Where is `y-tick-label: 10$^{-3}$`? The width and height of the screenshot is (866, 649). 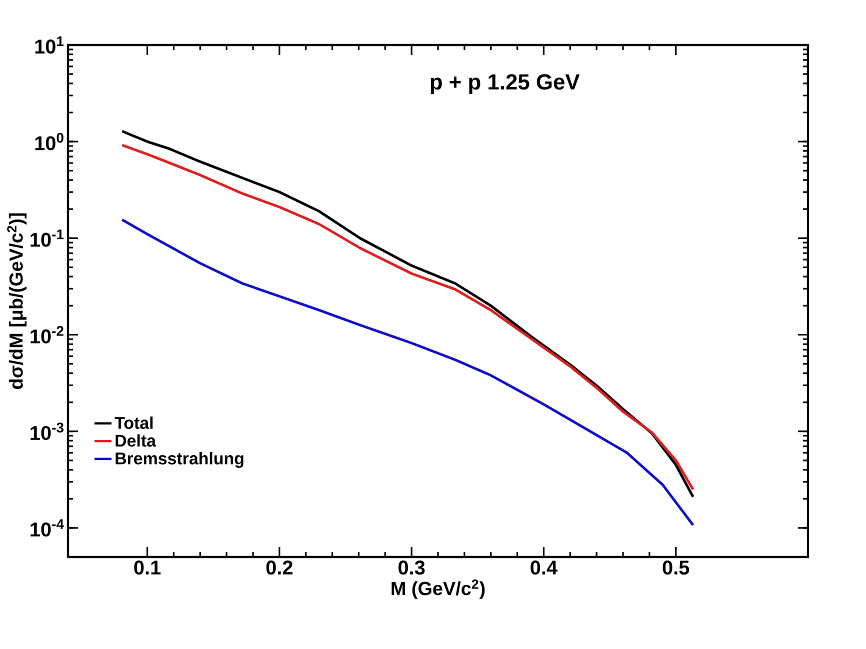 y-tick-label: 10$^{-3}$ is located at coordinates (47, 431).